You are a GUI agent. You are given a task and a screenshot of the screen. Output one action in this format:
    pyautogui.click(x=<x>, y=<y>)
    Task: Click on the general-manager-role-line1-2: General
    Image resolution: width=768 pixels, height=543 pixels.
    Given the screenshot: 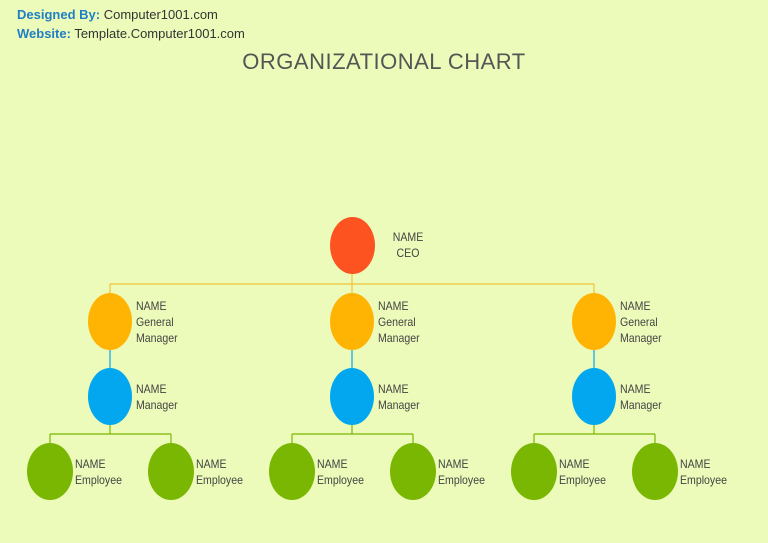 What is the action you would take?
    pyautogui.click(x=397, y=322)
    